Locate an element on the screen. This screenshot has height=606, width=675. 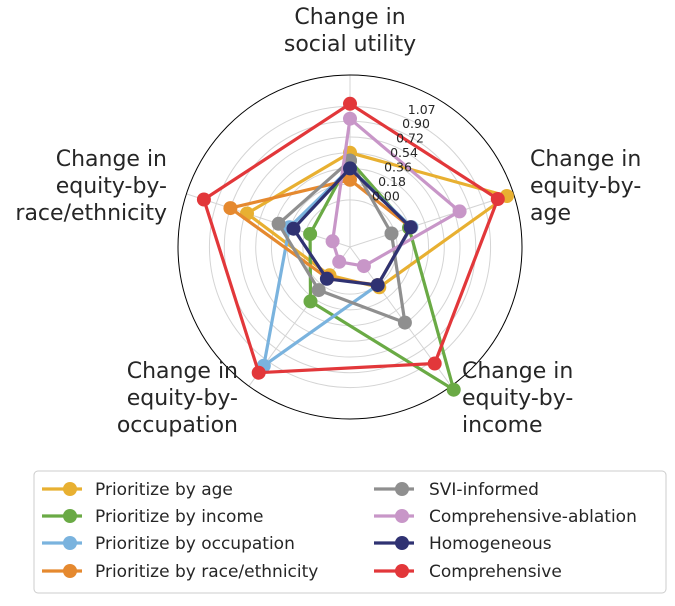
legend-item-7: Comprehensive is located at coordinates (468, 572).